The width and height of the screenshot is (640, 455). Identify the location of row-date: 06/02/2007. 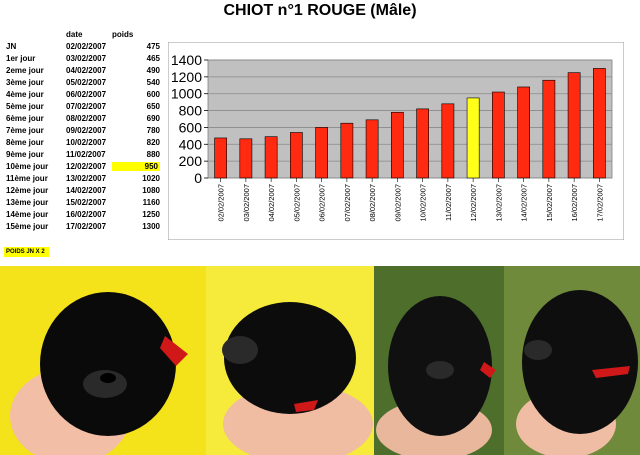
(86, 94).